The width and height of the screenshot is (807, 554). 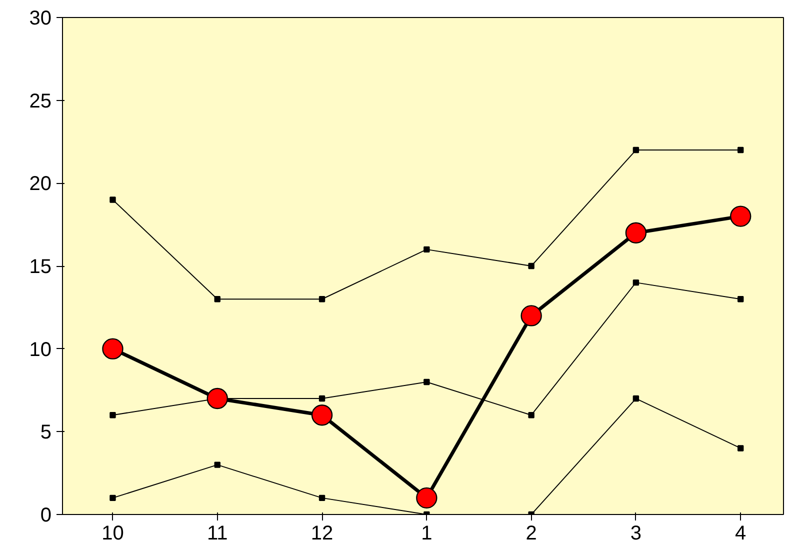 I want to click on x-tick-label: 2, so click(x=531, y=533).